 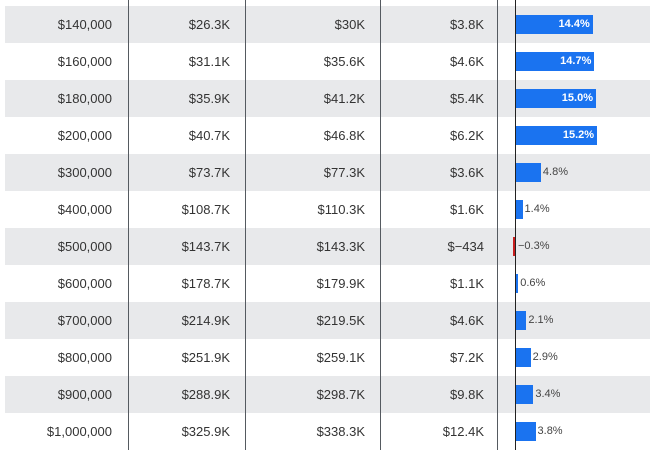 What do you see at coordinates (84, 61) in the screenshot?
I see `table-cell-c0: $160,000` at bounding box center [84, 61].